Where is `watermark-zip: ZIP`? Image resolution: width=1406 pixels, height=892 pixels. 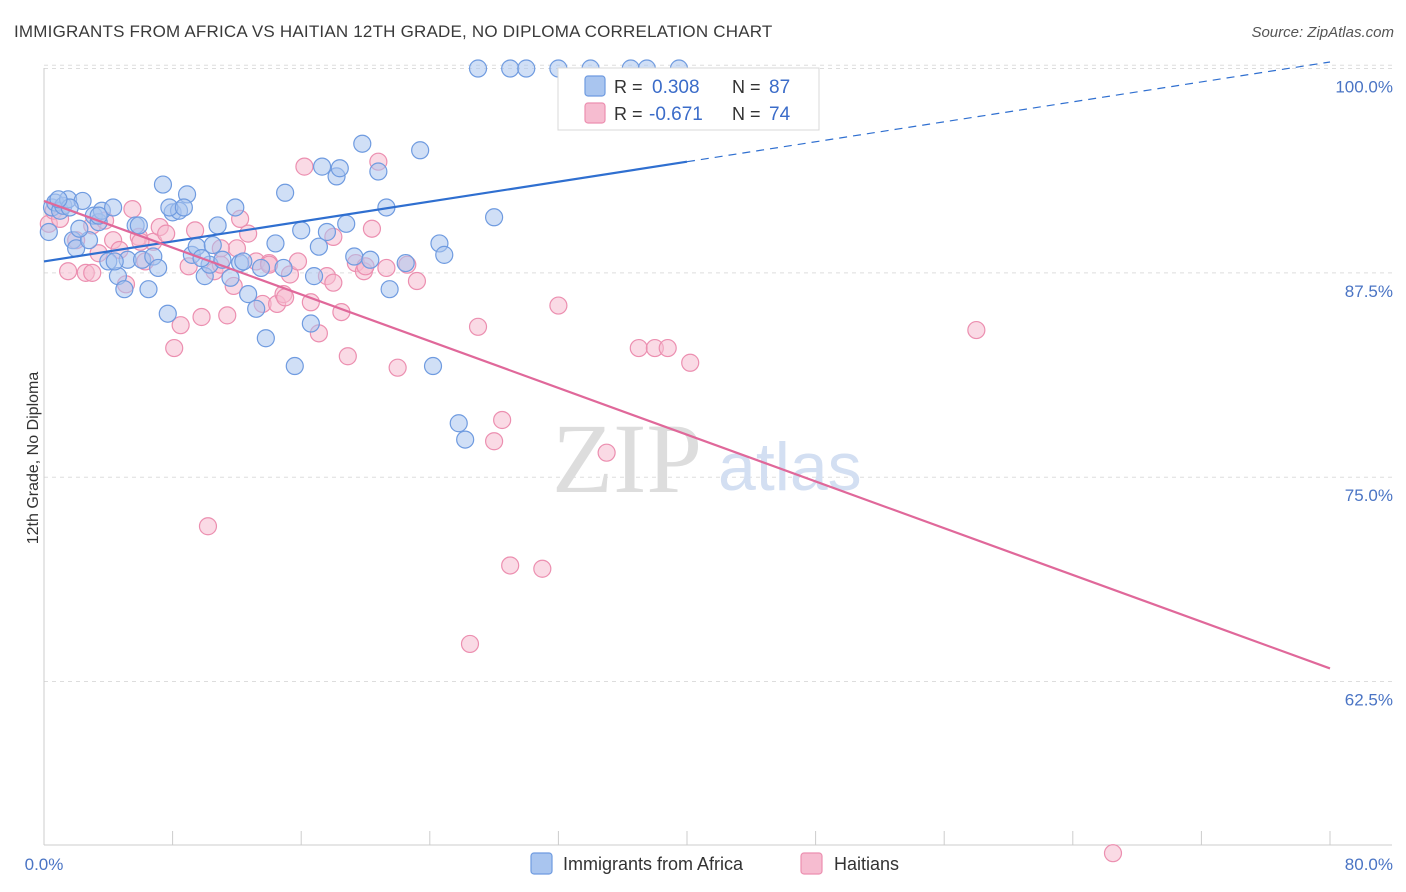 watermark-zip: ZIP is located at coordinates (627, 458).